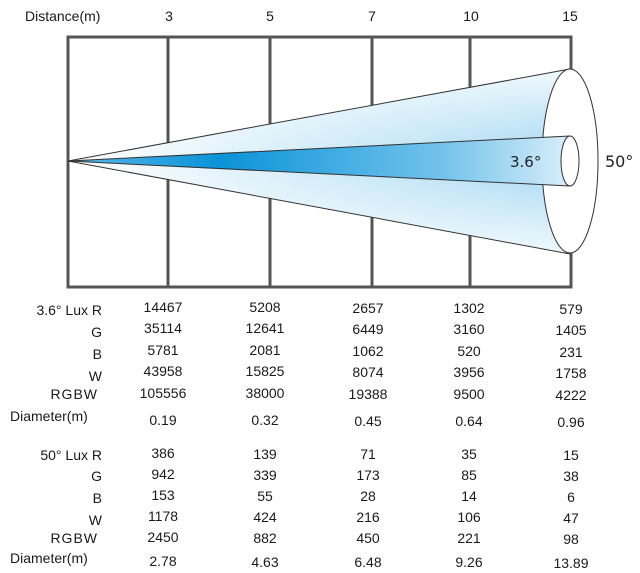 This screenshot has height=573, width=640. What do you see at coordinates (265, 517) in the screenshot?
I see `table-cell: 424` at bounding box center [265, 517].